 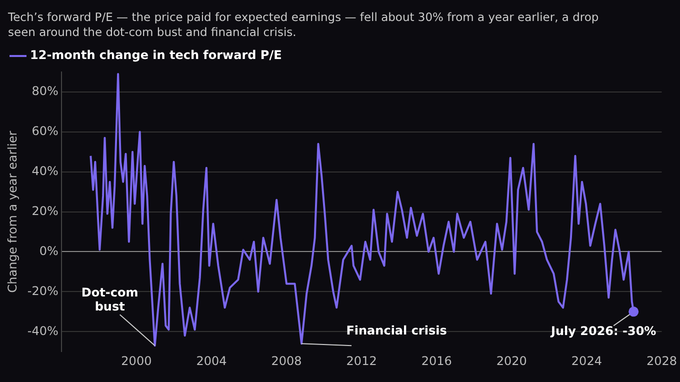 What do you see at coordinates (136, 361) in the screenshot?
I see `x-tick-label: 2000` at bounding box center [136, 361].